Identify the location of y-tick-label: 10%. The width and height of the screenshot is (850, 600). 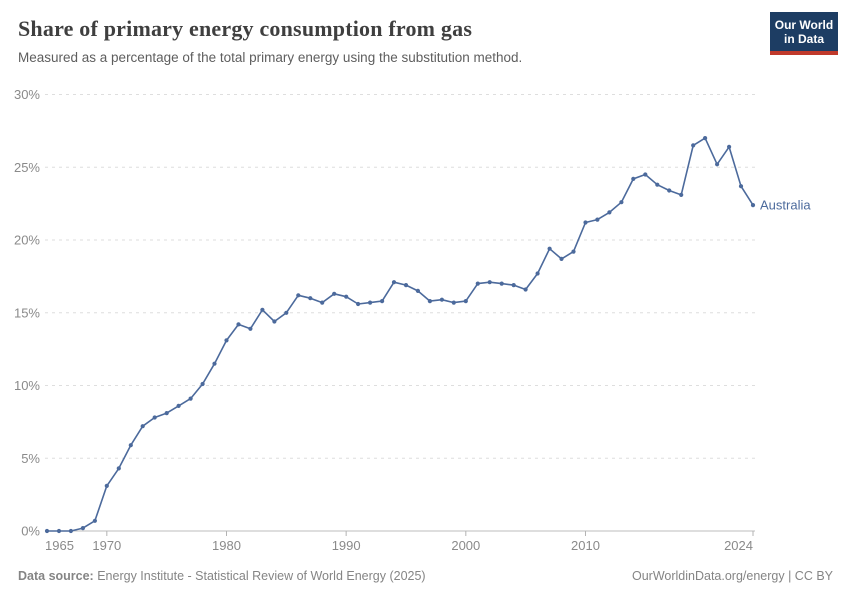
(27, 385).